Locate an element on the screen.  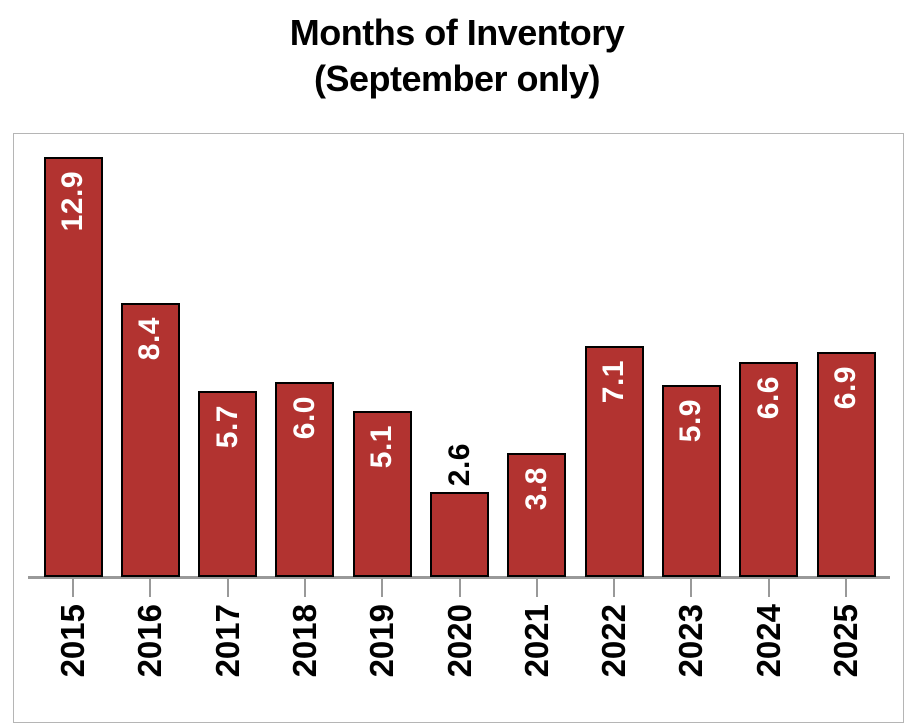
x-axis-label-2016: 2016 is located at coordinates (150, 641).